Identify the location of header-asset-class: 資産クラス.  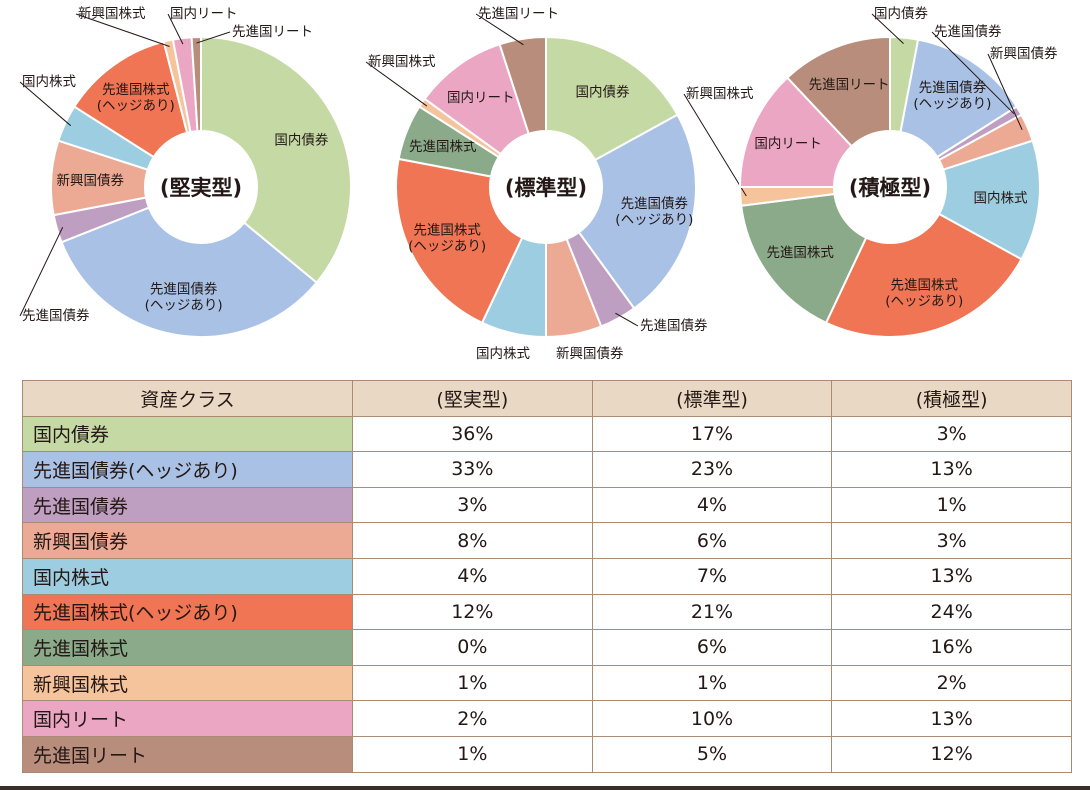
(187, 398).